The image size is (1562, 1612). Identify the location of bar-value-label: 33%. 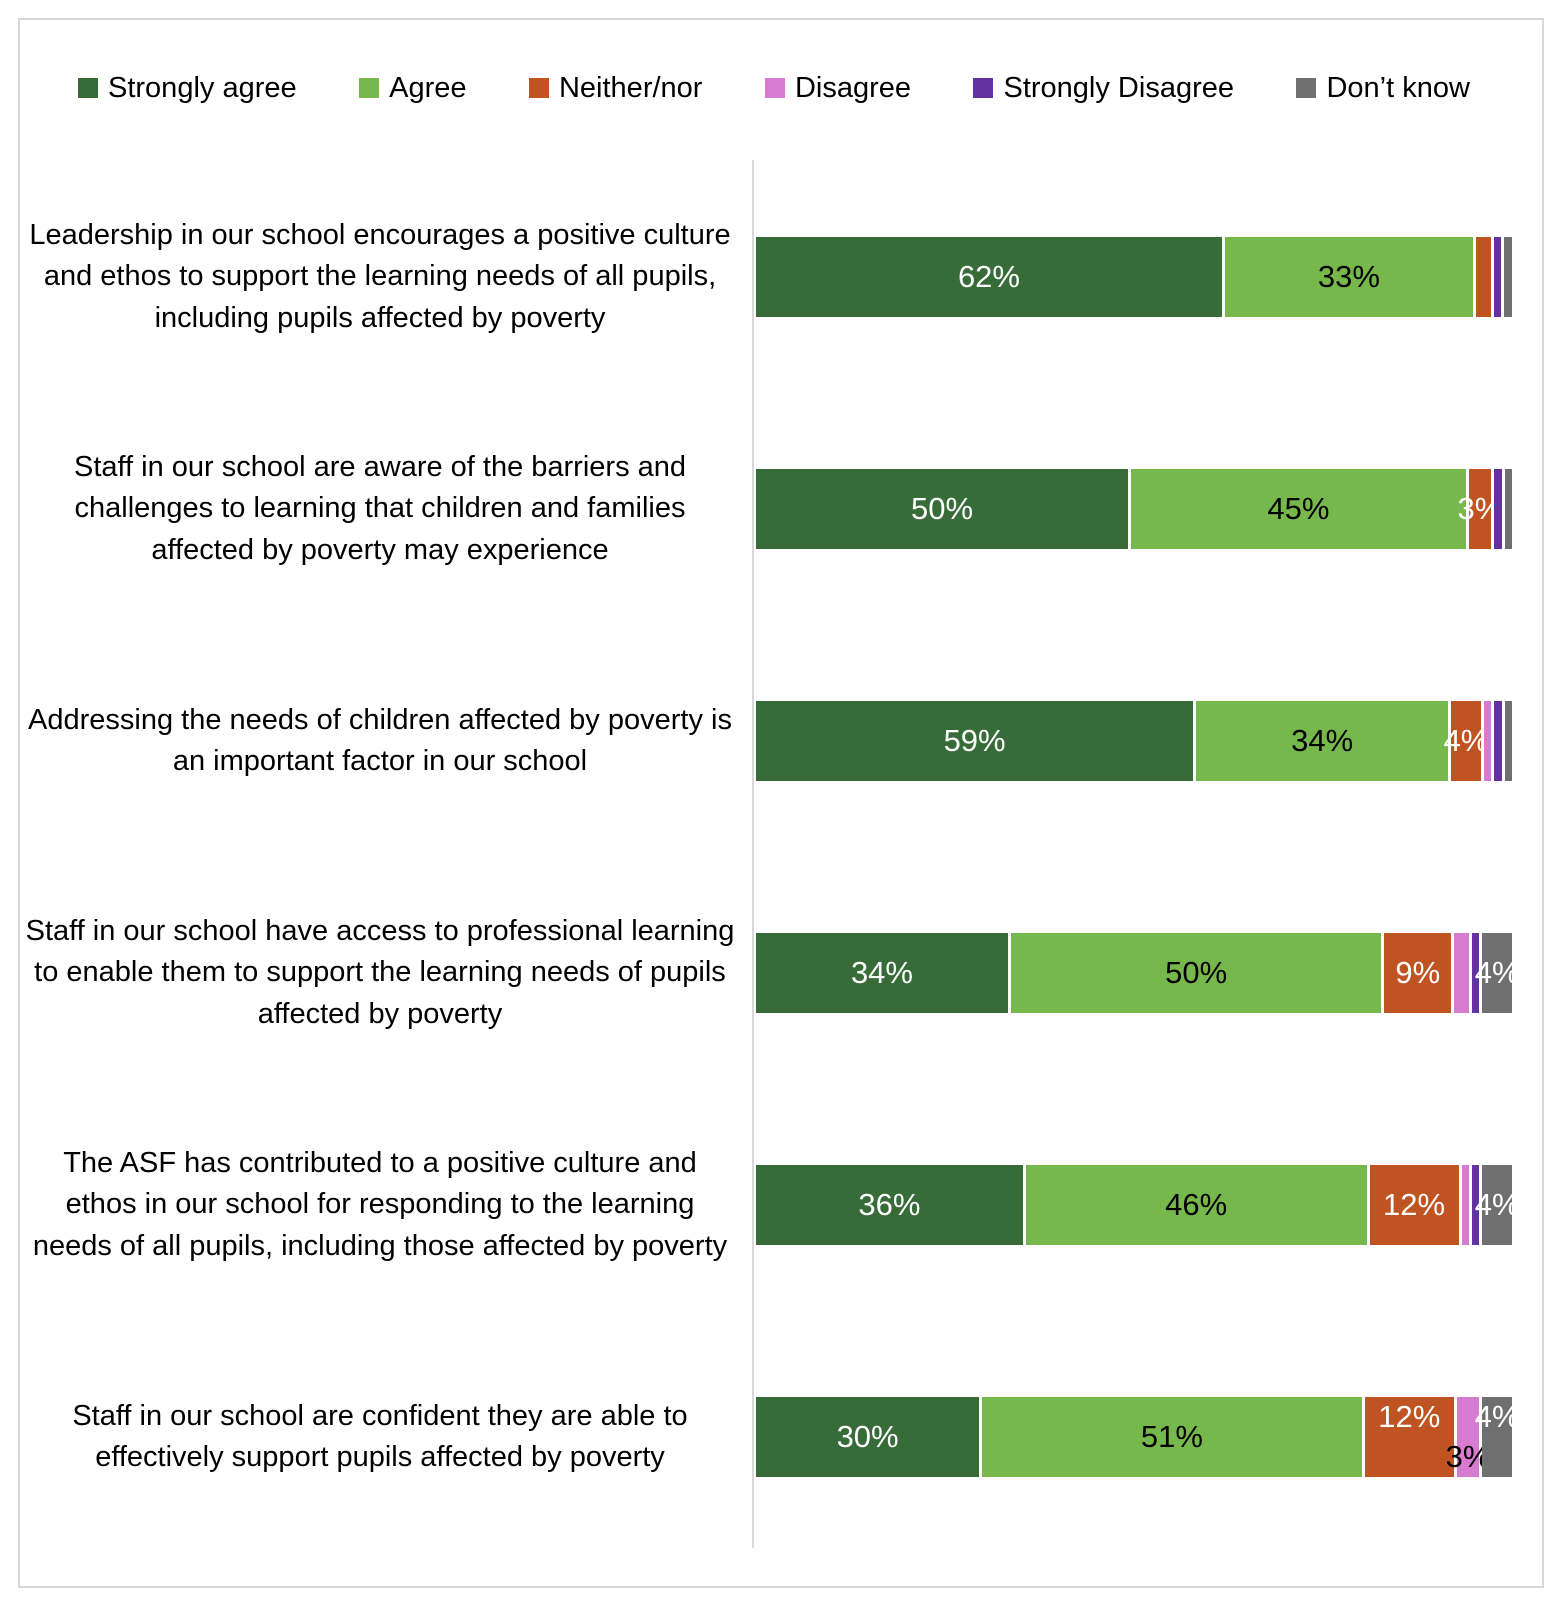
(1348, 276).